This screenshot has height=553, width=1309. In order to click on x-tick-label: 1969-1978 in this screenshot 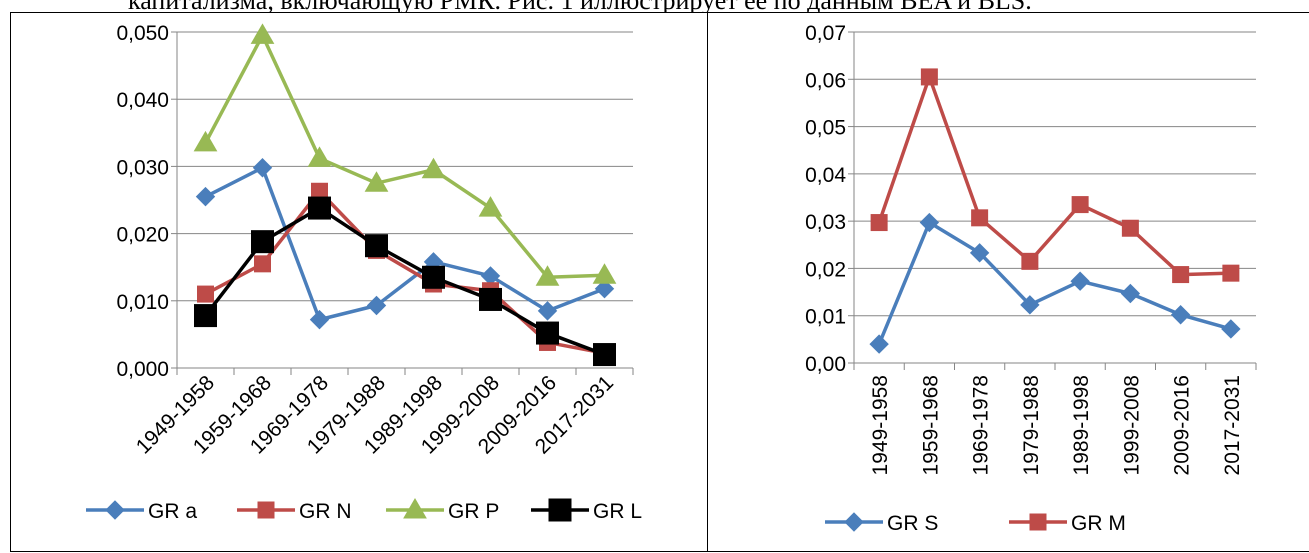, I will do `click(981, 425)`.